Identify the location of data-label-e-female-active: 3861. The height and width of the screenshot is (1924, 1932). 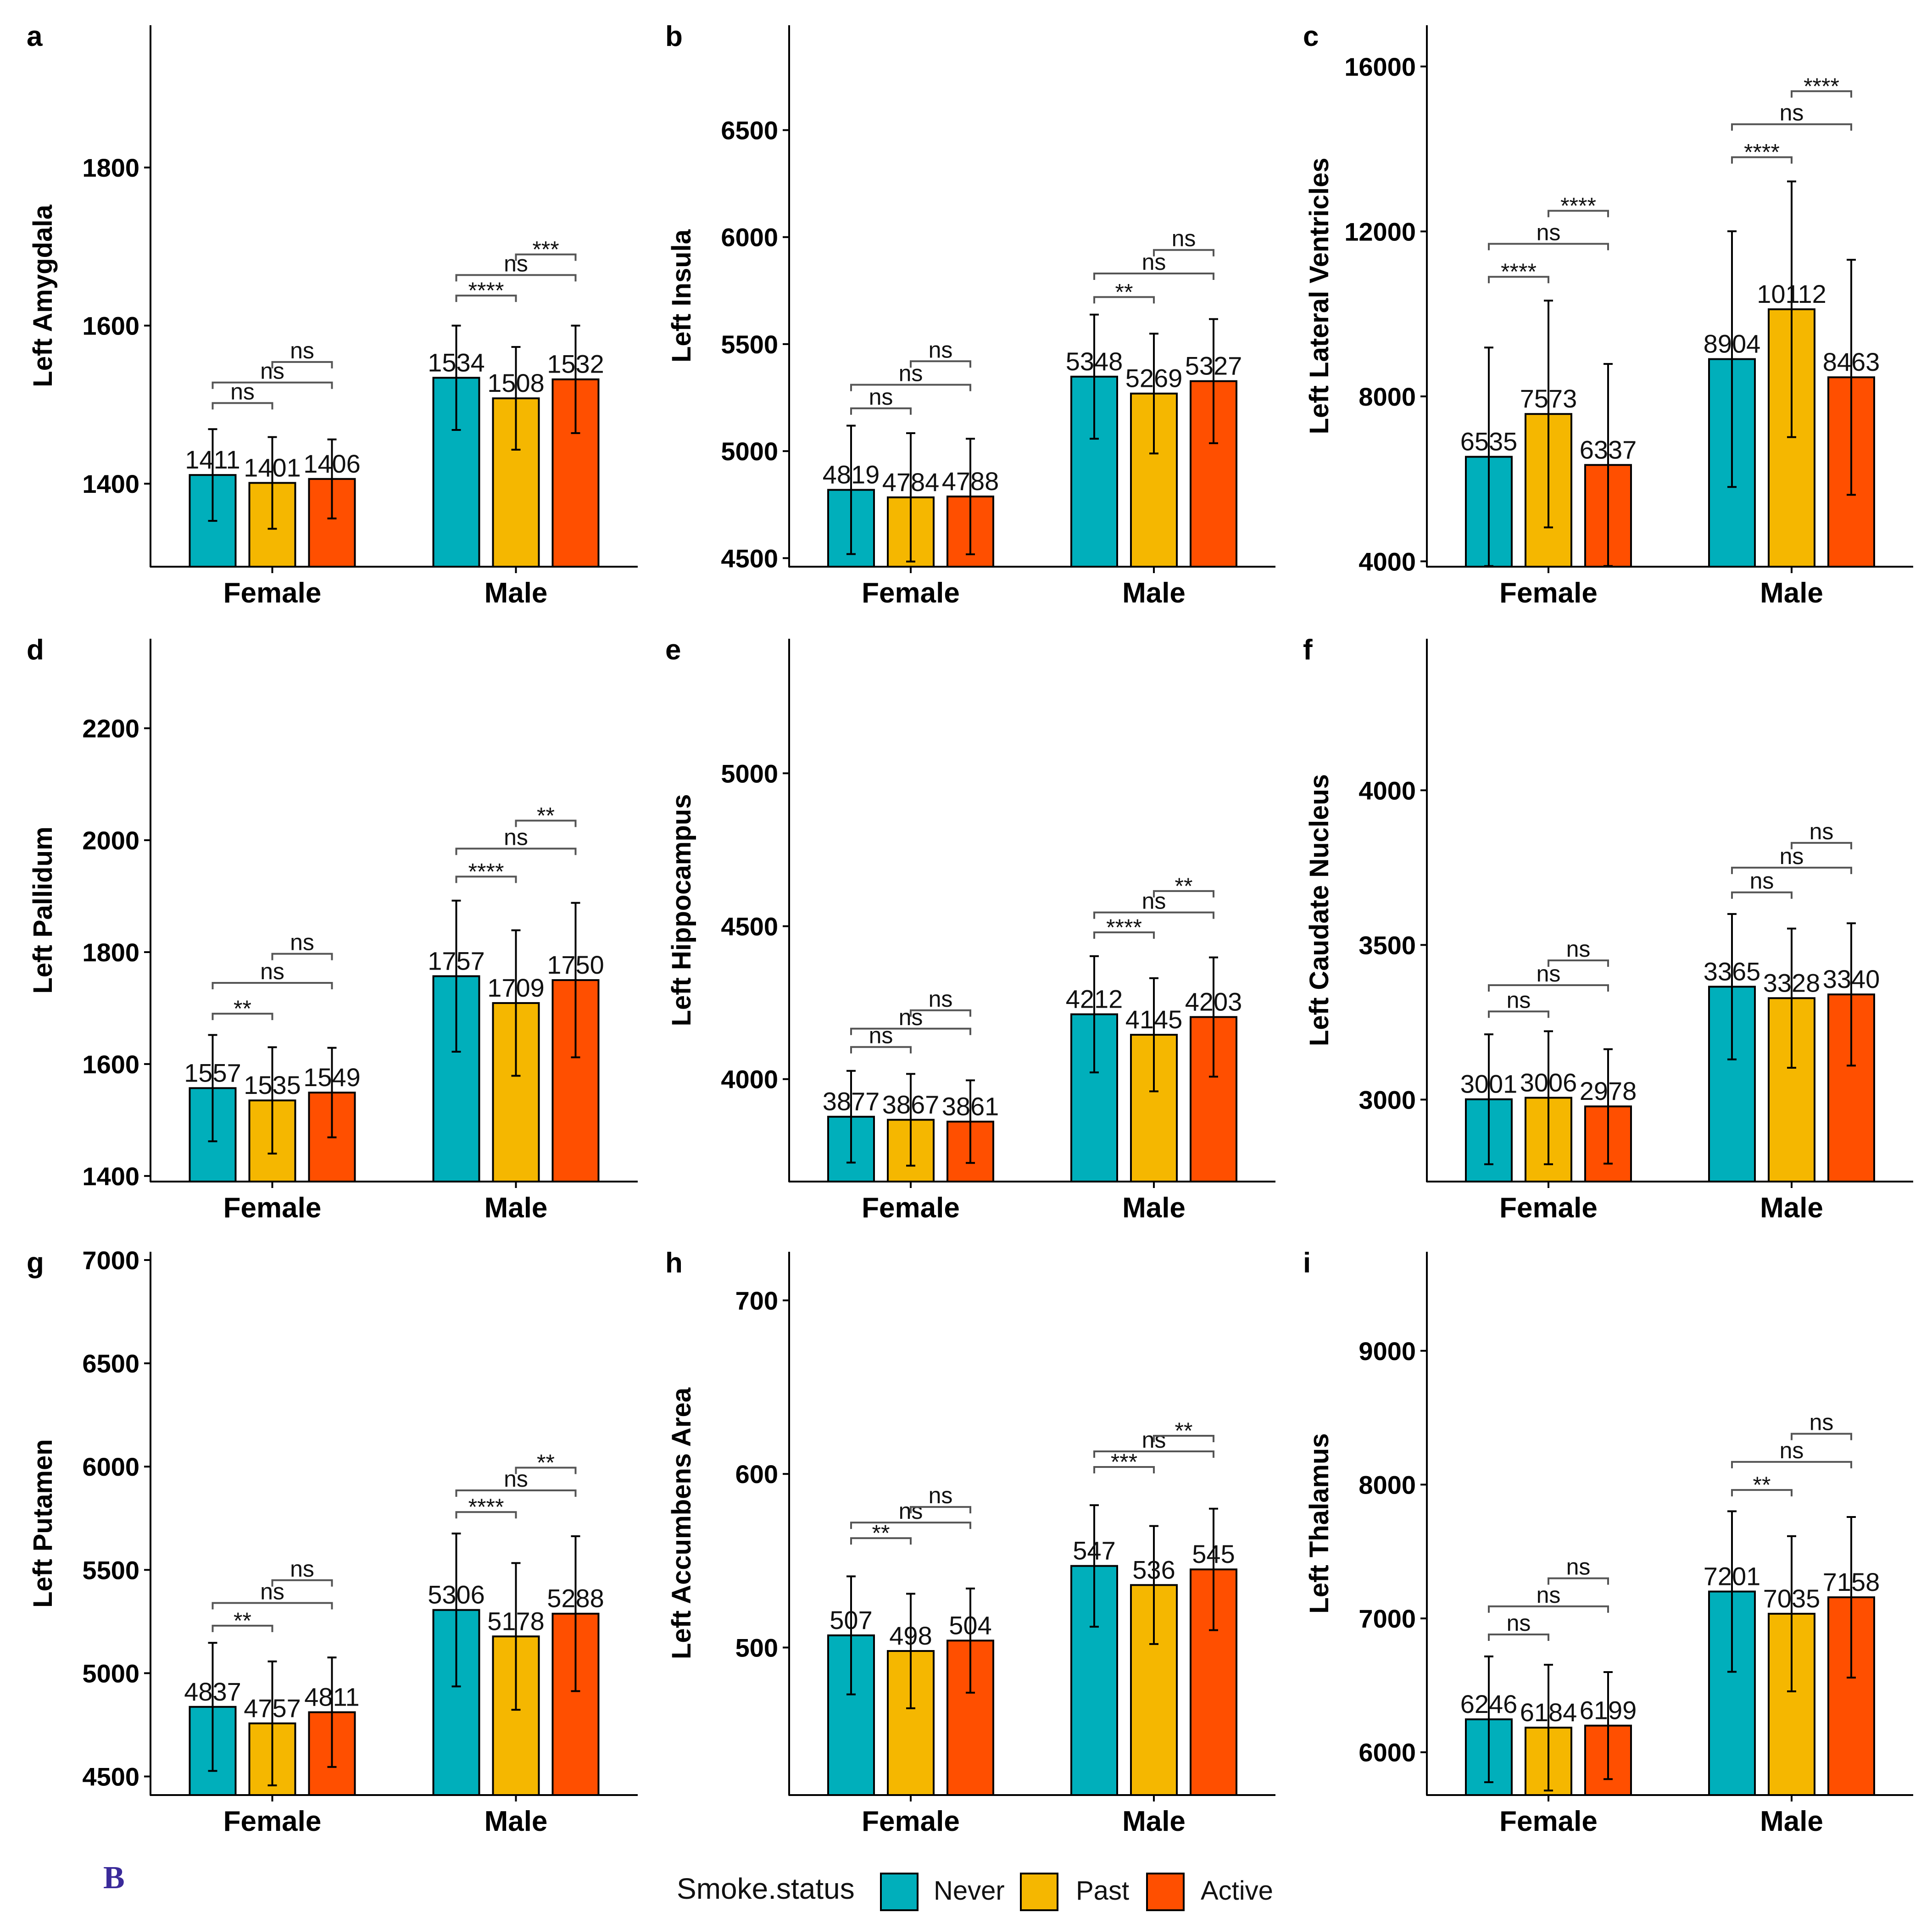
(970, 1106).